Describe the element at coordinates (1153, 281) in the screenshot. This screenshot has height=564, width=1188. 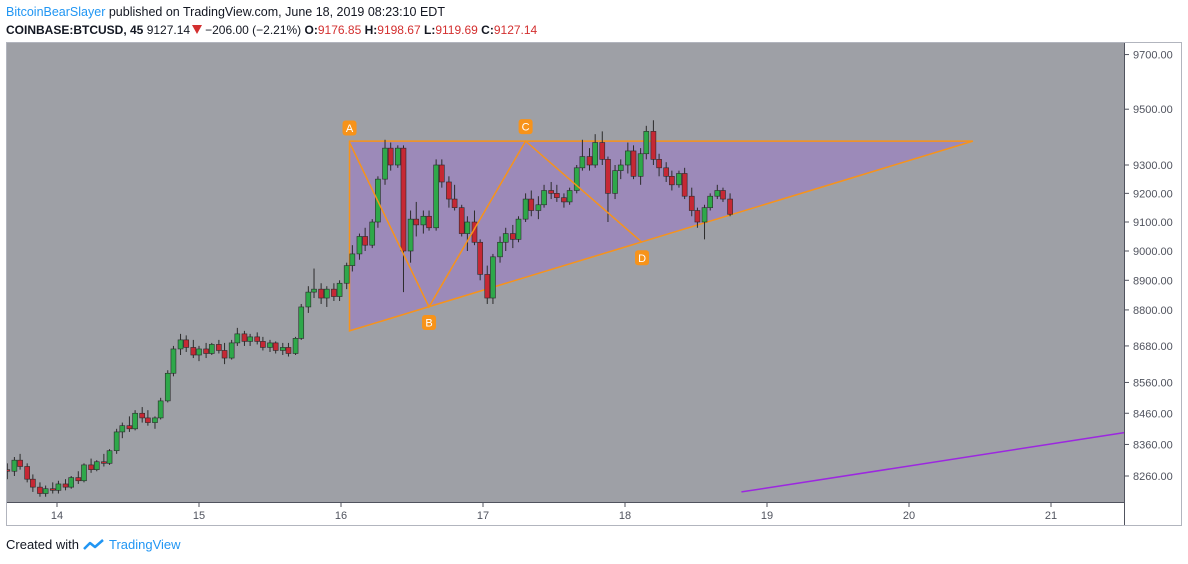
I see `y-tick-label: 8900.00` at that location.